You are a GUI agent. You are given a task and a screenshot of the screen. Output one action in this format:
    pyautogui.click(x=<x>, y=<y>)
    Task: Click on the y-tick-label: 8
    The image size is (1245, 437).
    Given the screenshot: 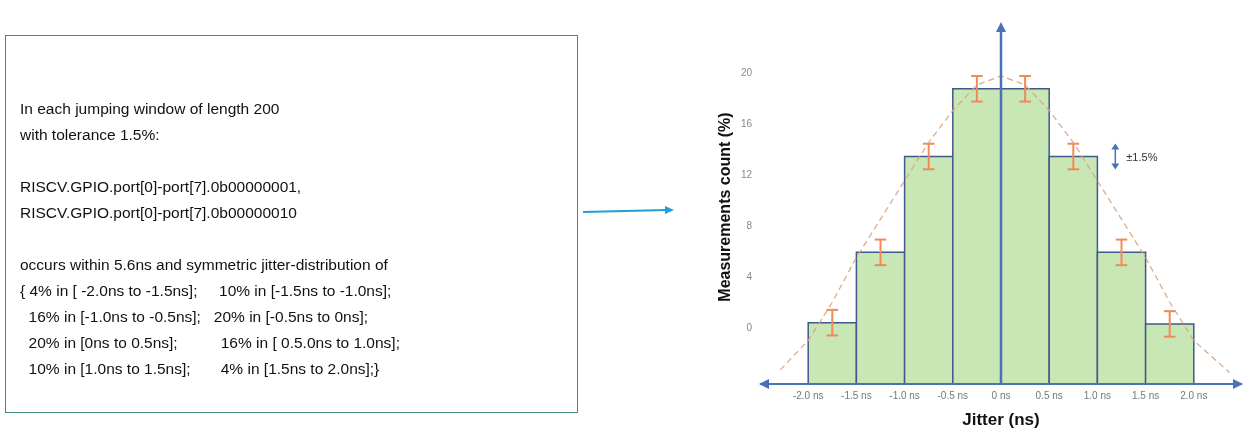 What is the action you would take?
    pyautogui.click(x=749, y=226)
    